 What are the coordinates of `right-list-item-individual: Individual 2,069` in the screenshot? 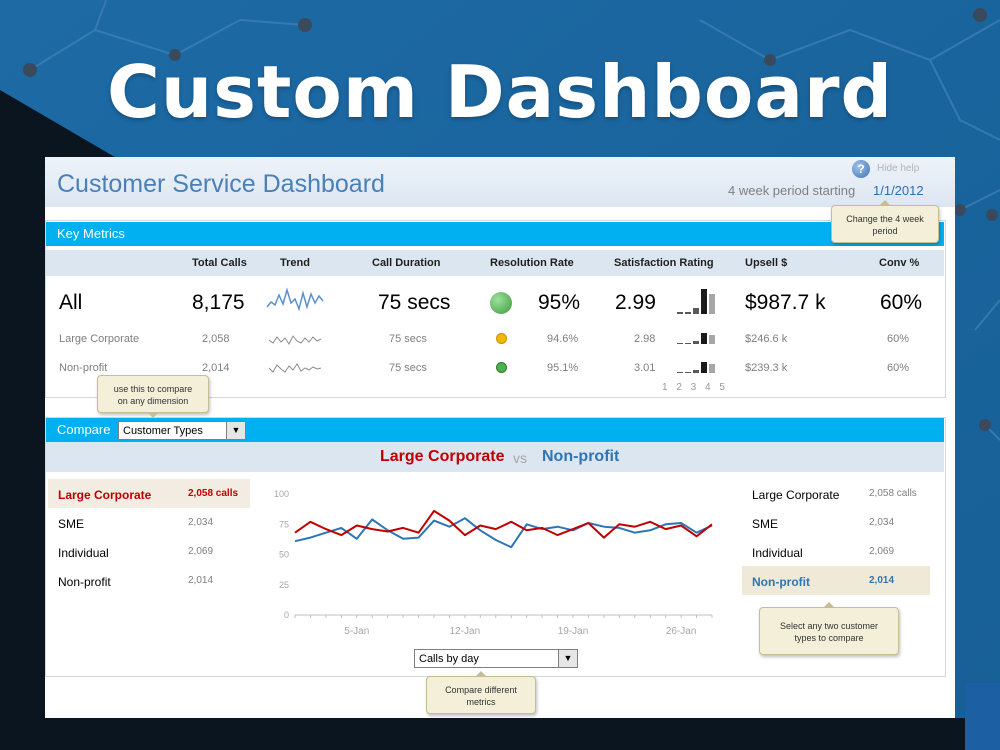 It's located at (836, 551).